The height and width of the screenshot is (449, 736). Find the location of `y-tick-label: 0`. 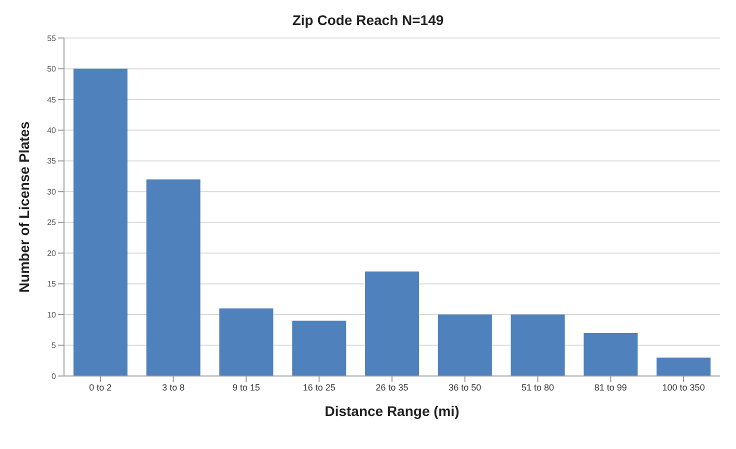

y-tick-label: 0 is located at coordinates (54, 376).